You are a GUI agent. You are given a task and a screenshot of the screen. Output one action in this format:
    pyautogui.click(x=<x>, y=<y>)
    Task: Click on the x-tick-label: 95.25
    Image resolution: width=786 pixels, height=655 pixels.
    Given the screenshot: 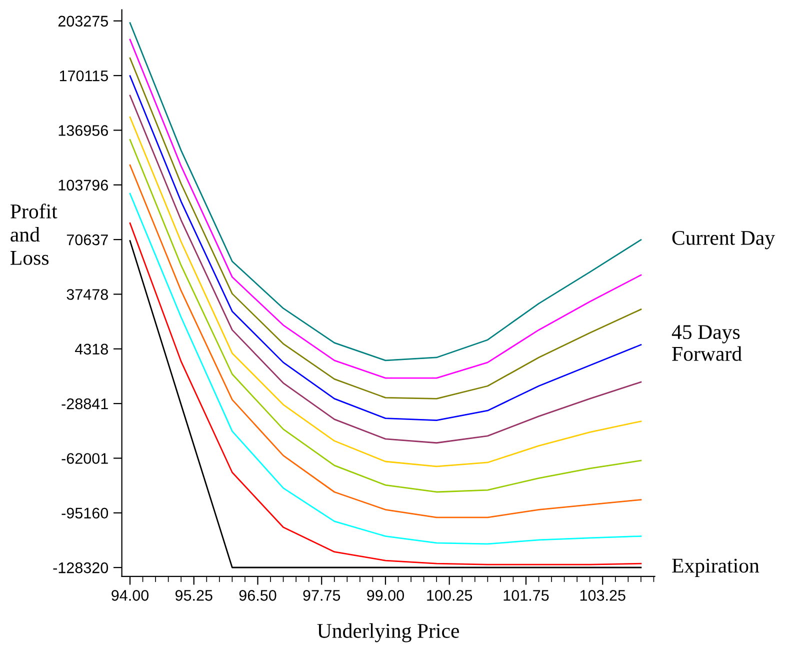 What is the action you would take?
    pyautogui.click(x=193, y=595)
    